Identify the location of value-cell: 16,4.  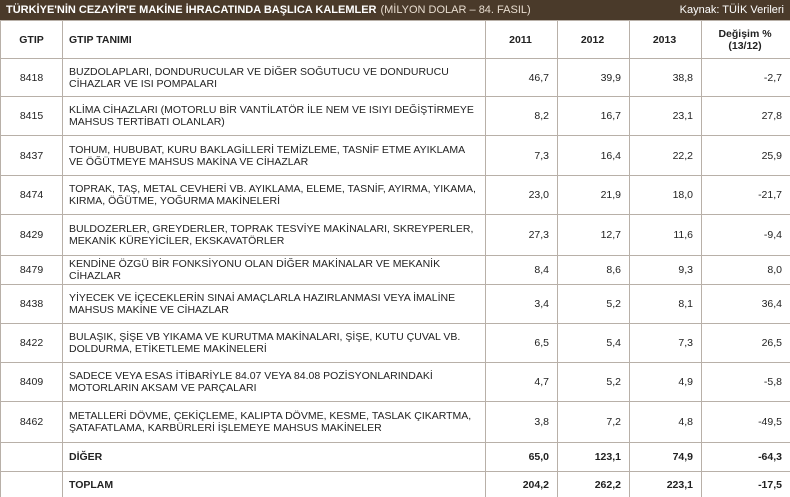
(593, 155).